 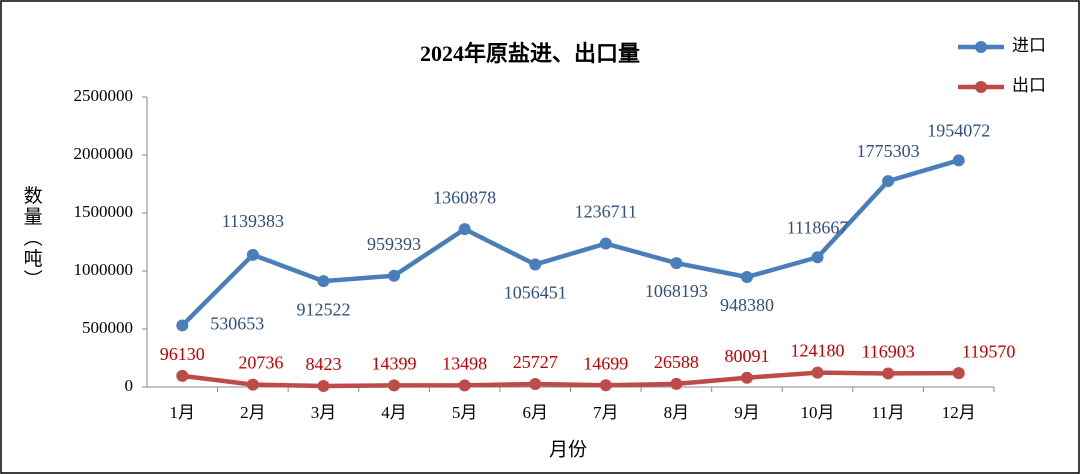 What do you see at coordinates (606, 412) in the screenshot?
I see `x-tick-label: 7月` at bounding box center [606, 412].